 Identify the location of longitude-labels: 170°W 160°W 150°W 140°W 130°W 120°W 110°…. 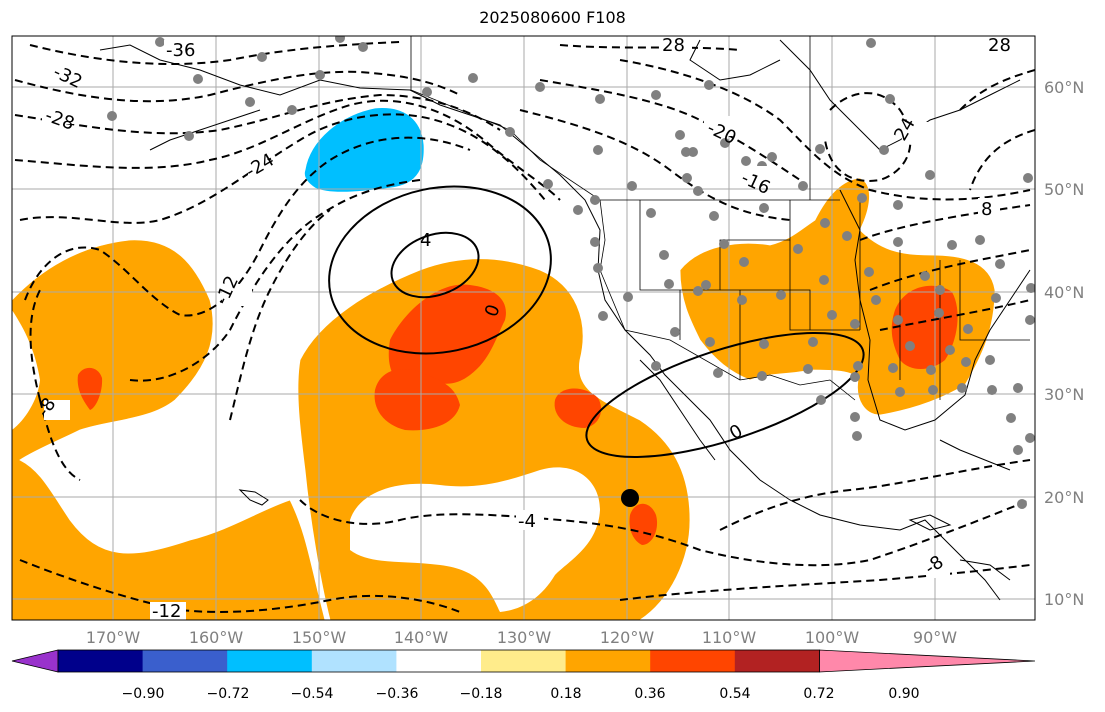
(521, 637).